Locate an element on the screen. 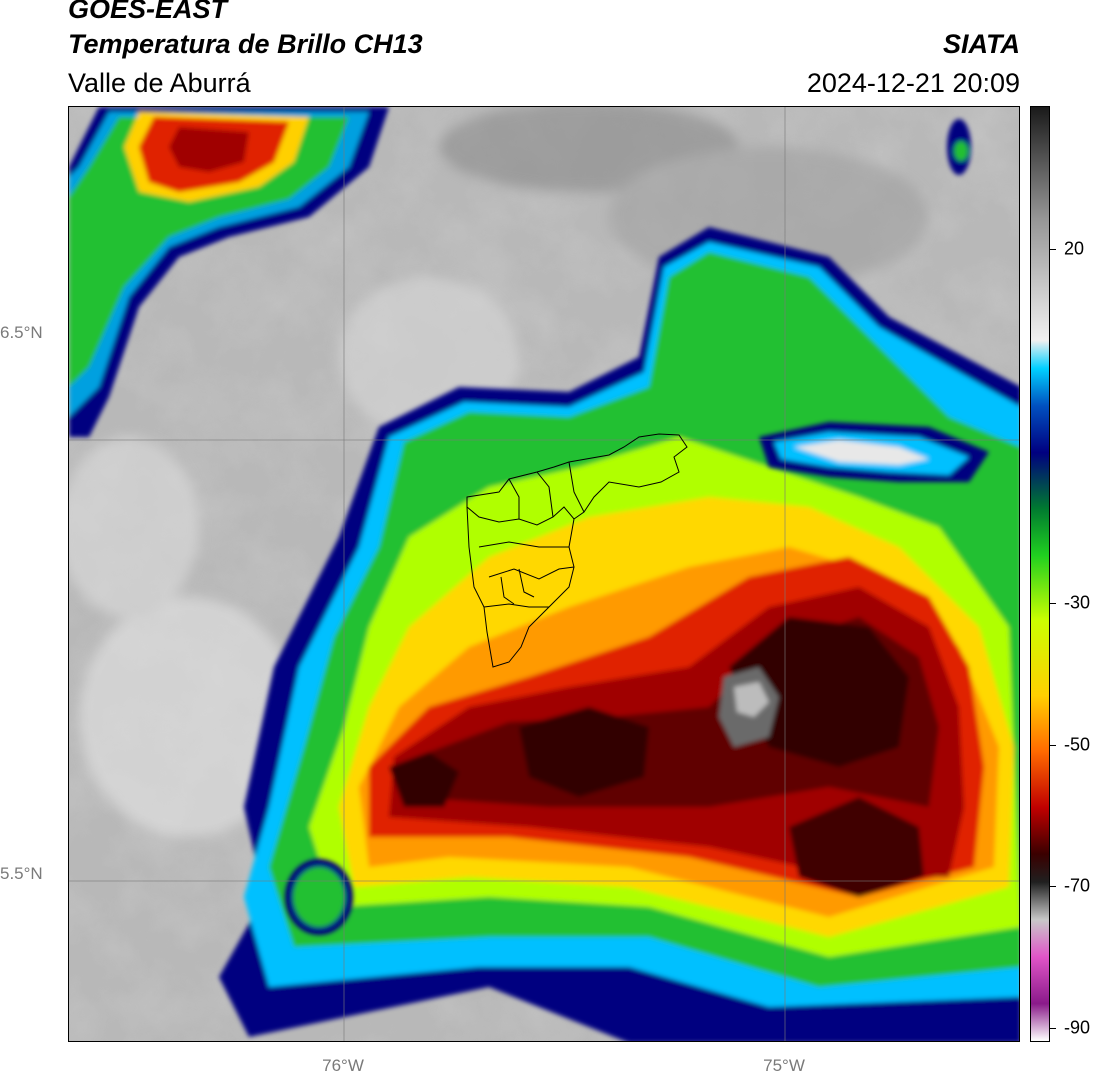 This screenshot has height=1078, width=1094. storm-southwest-cell is located at coordinates (319, 897).